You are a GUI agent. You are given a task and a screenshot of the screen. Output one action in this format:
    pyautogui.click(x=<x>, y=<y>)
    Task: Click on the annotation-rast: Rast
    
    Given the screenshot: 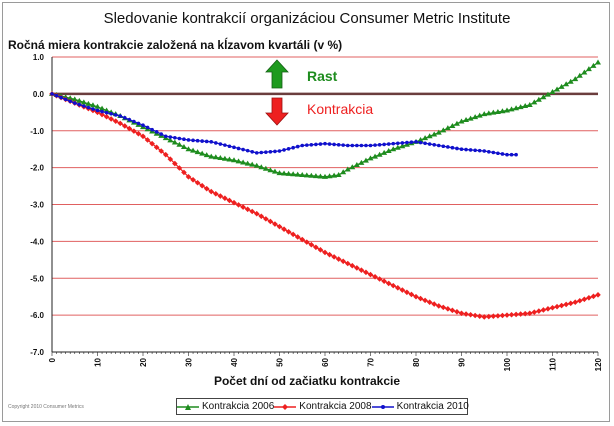 What is the action you would take?
    pyautogui.click(x=322, y=76)
    